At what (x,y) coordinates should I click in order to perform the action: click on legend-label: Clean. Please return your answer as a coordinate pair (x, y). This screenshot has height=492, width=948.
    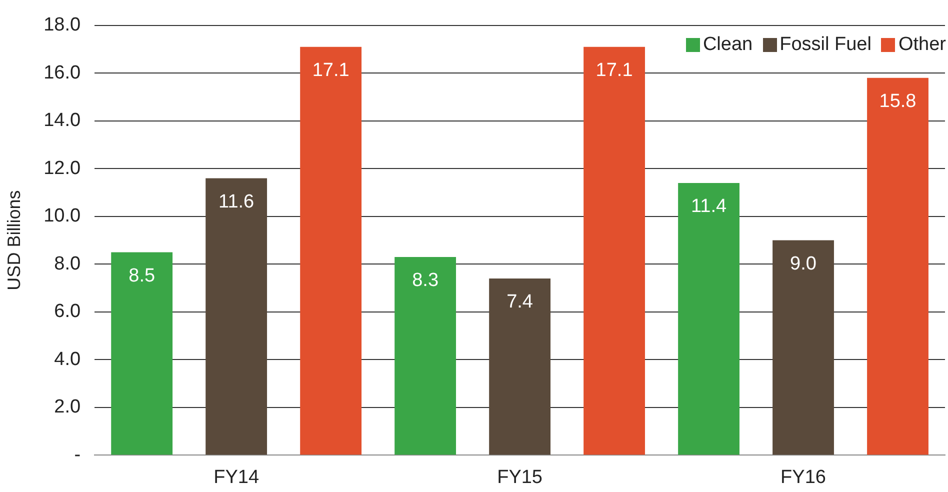
    Looking at the image, I should click on (727, 45).